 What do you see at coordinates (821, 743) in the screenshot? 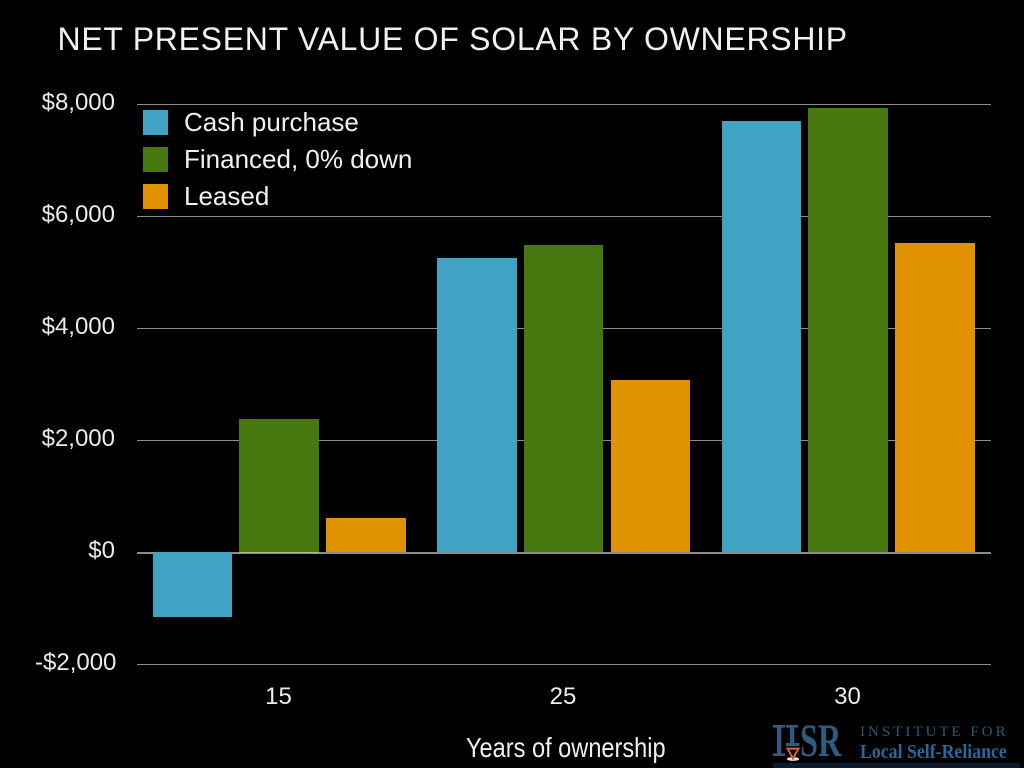
I see `svg-text: SR` at bounding box center [821, 743].